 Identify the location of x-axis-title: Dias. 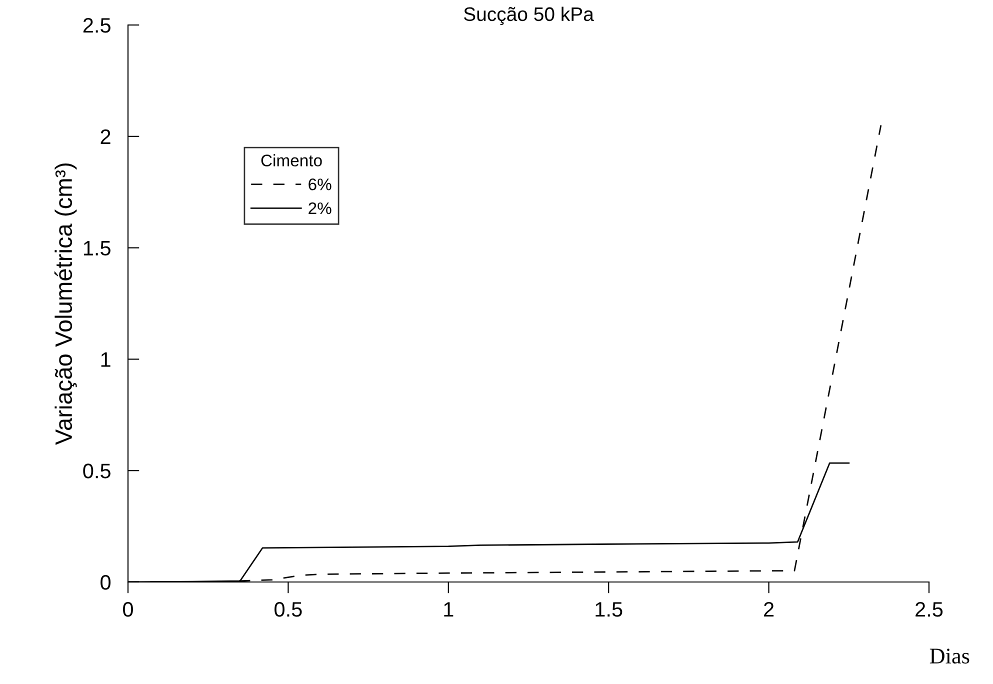
(950, 656).